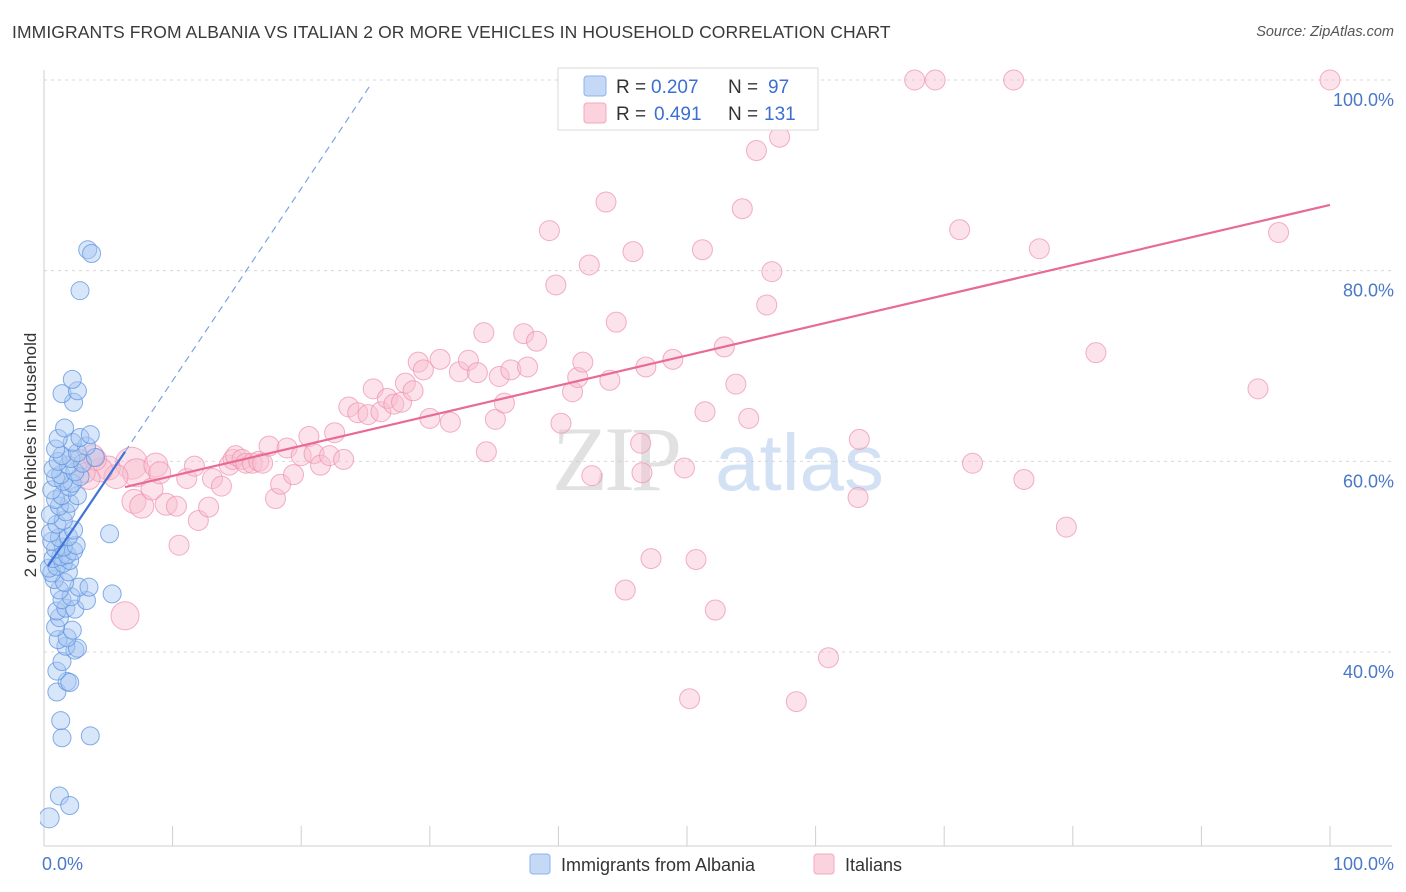 The width and height of the screenshot is (1406, 892). I want to click on bottom-legend-albania: Immigrants from Albania, so click(658, 865).